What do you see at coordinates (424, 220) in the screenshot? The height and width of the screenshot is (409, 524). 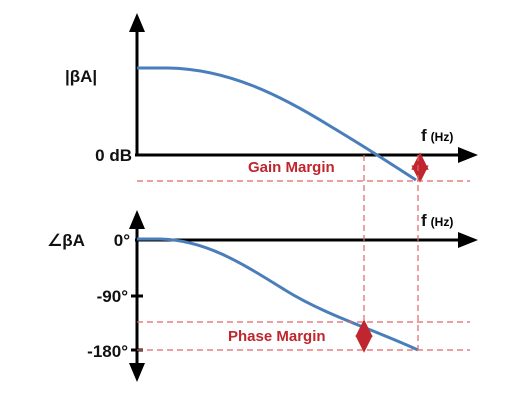 I see `phase-x-symbol: f` at bounding box center [424, 220].